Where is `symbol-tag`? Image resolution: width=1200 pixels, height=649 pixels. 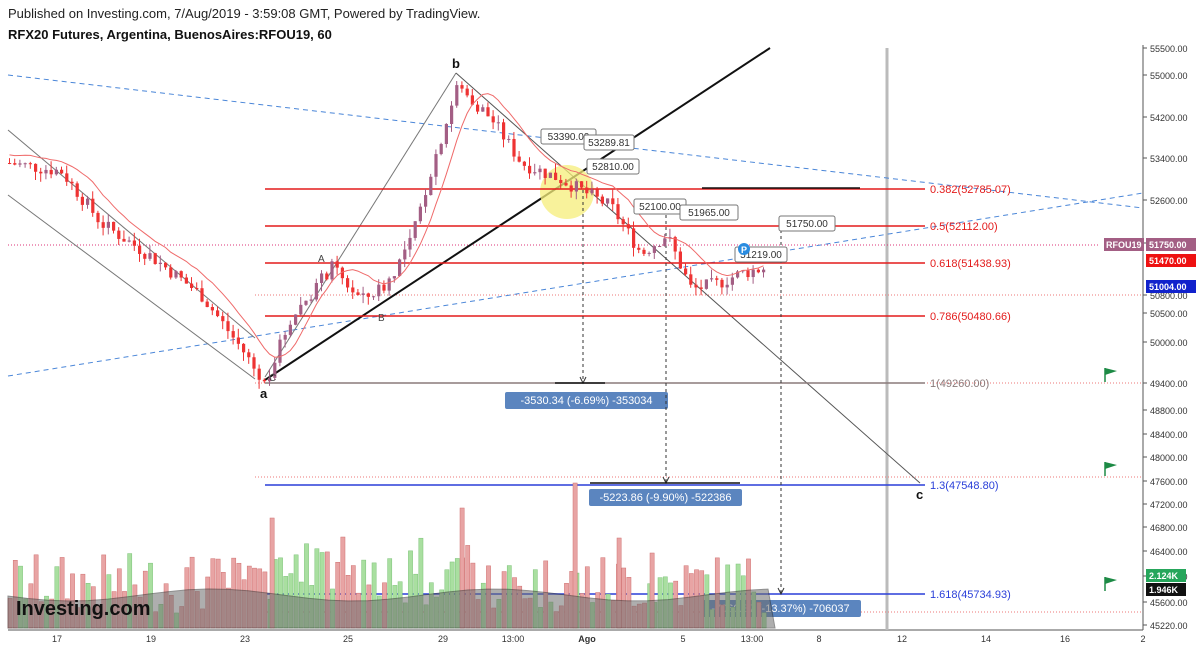 symbol-tag is located at coordinates (1124, 244).